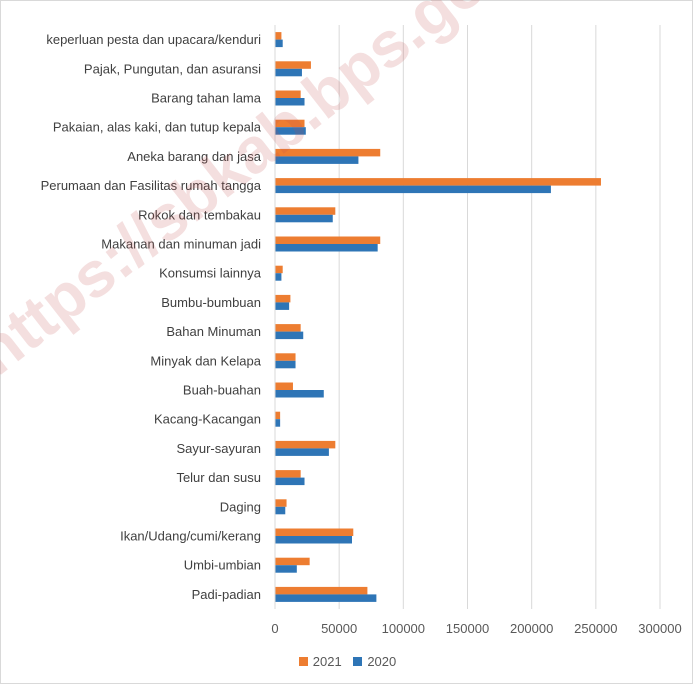 This screenshot has width=693, height=684. I want to click on category-label: Daging, so click(240, 506).